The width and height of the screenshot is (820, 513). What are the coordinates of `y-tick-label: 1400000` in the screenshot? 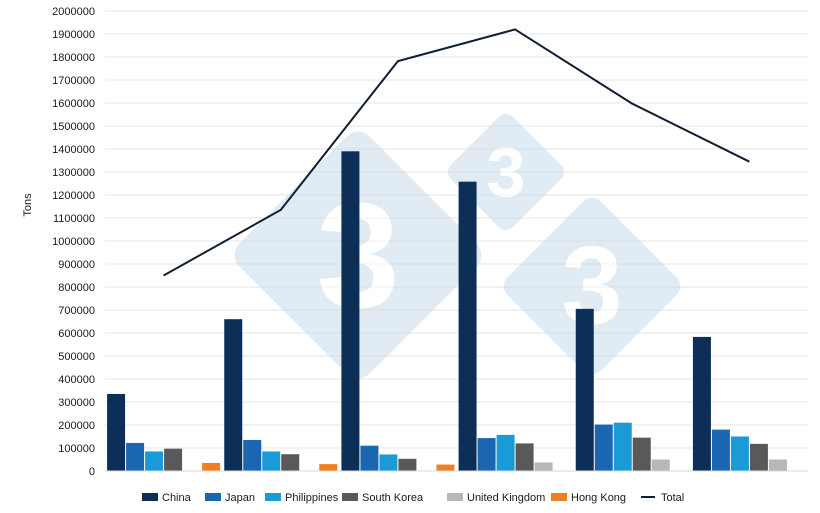 It's located at (73, 150).